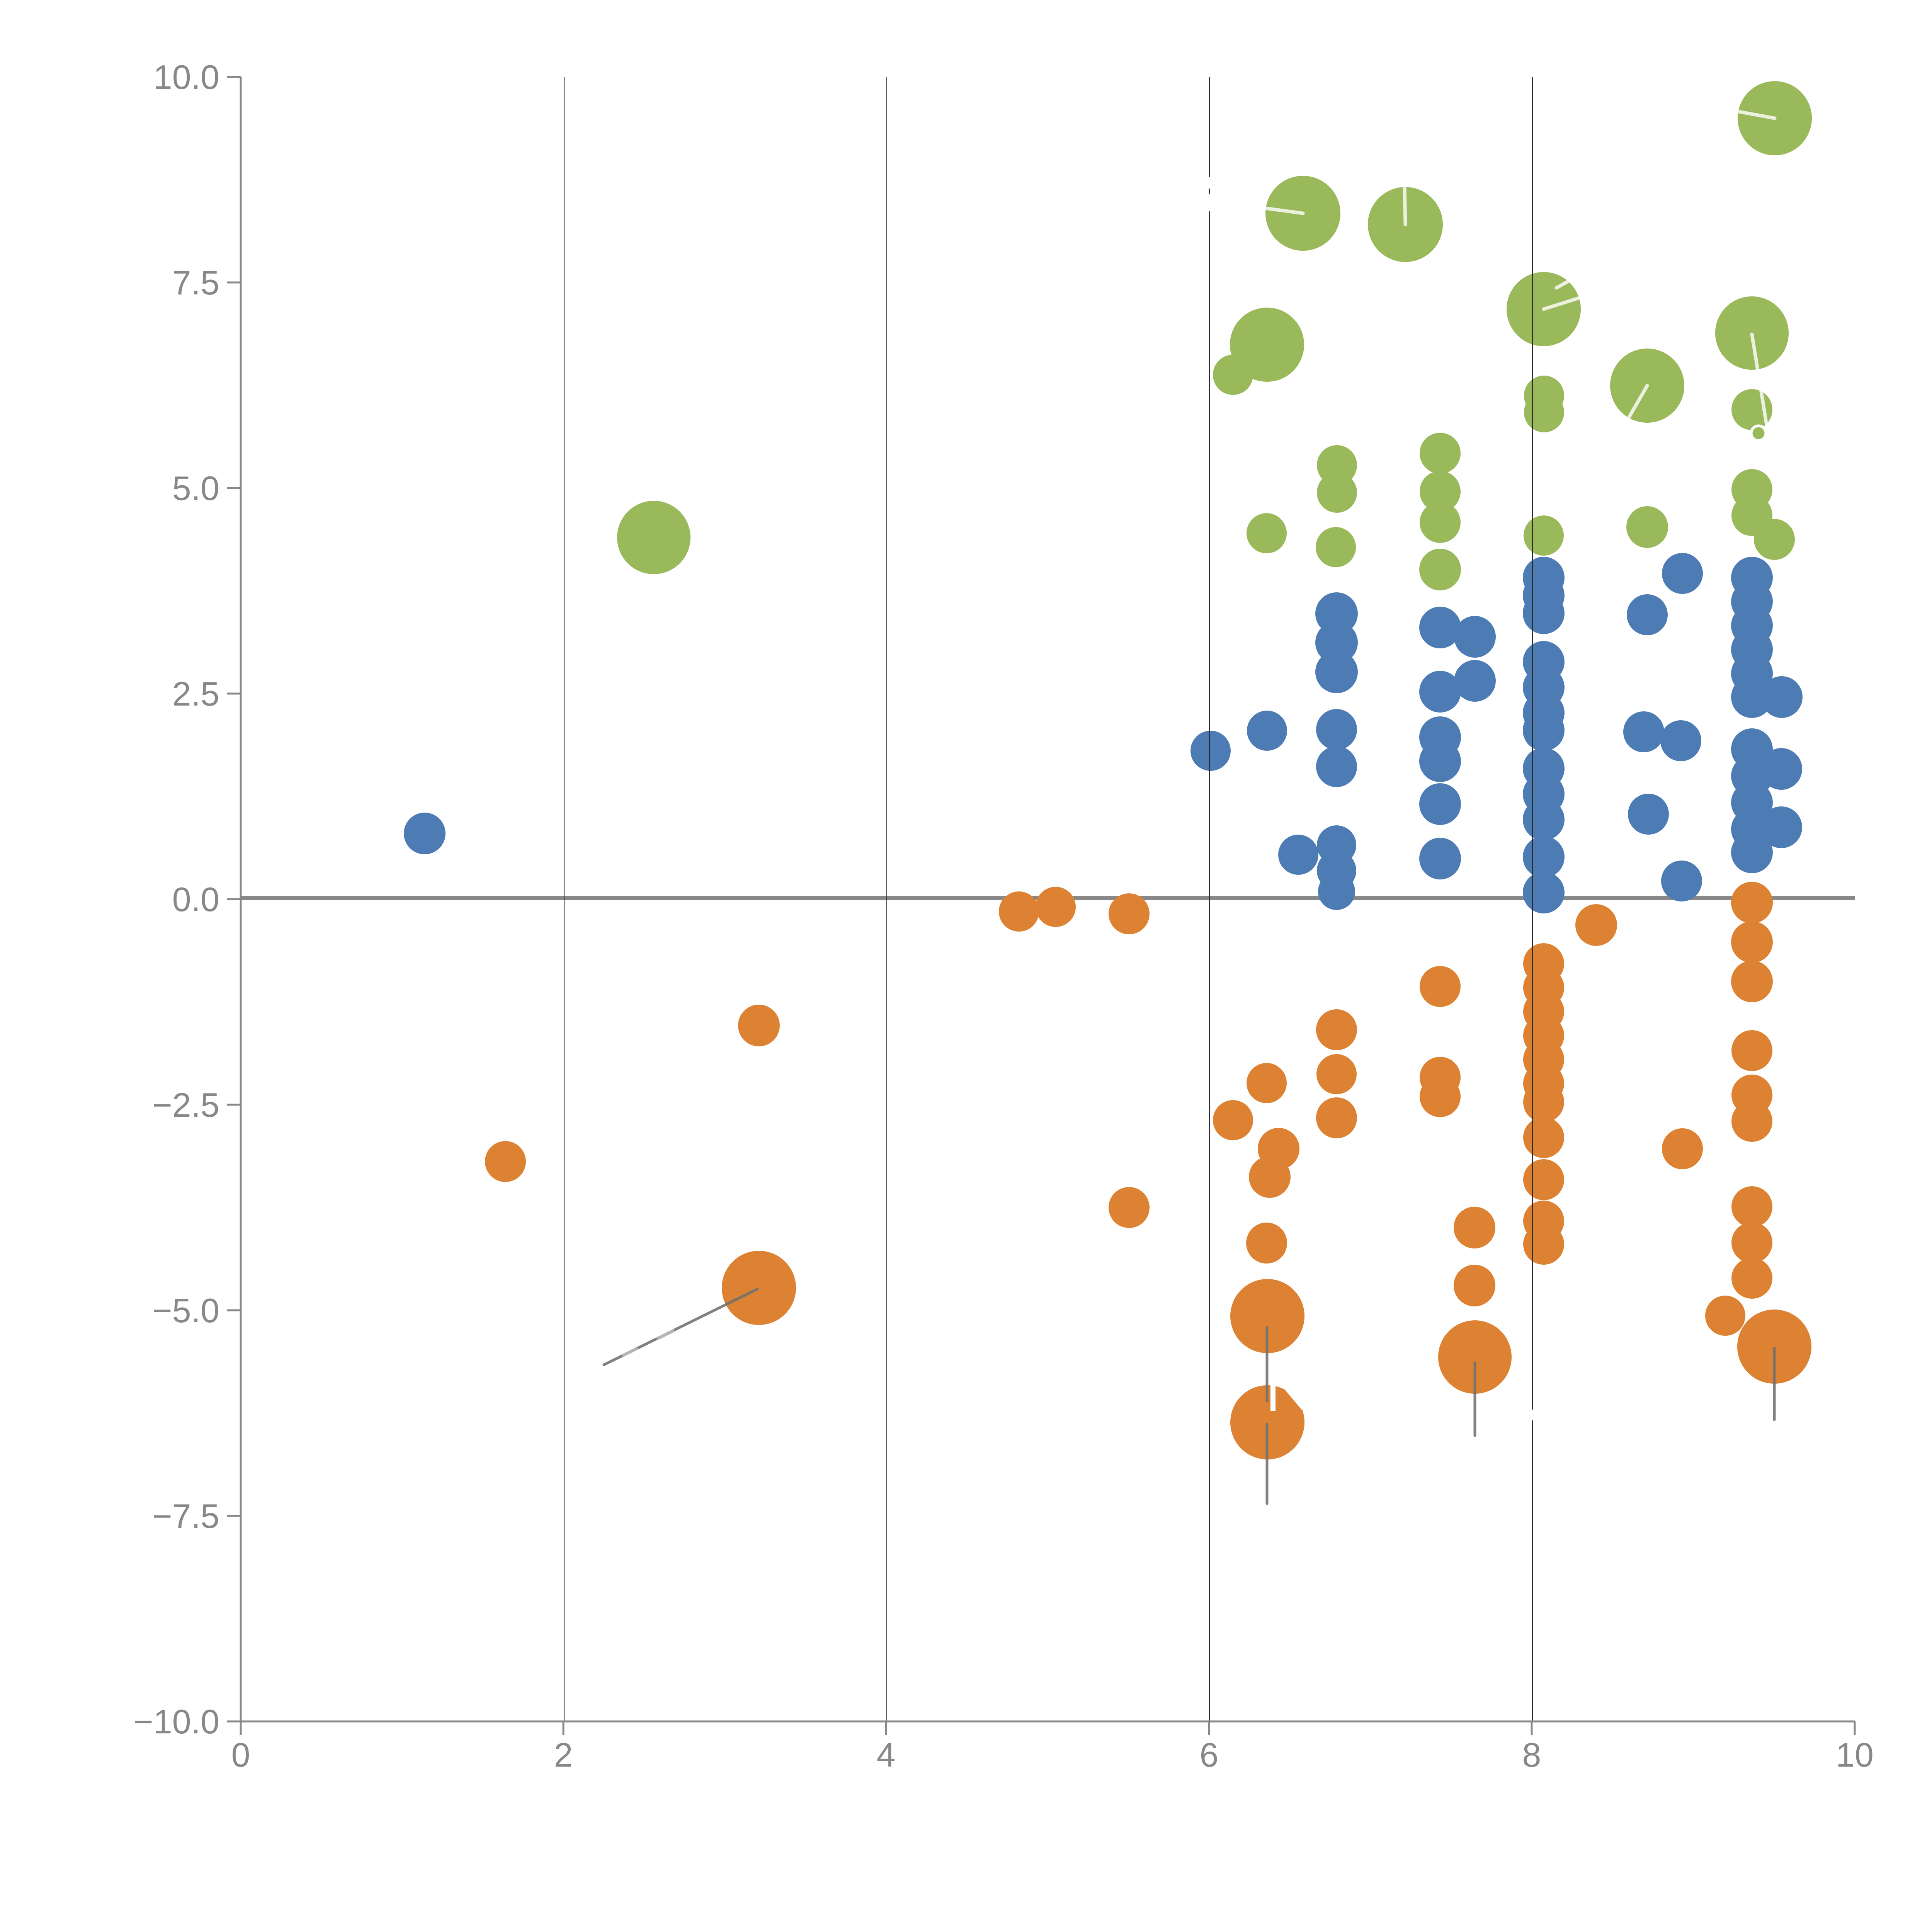 The image size is (1932, 1932). What do you see at coordinates (886, 1755) in the screenshot?
I see `svg-text: 4` at bounding box center [886, 1755].